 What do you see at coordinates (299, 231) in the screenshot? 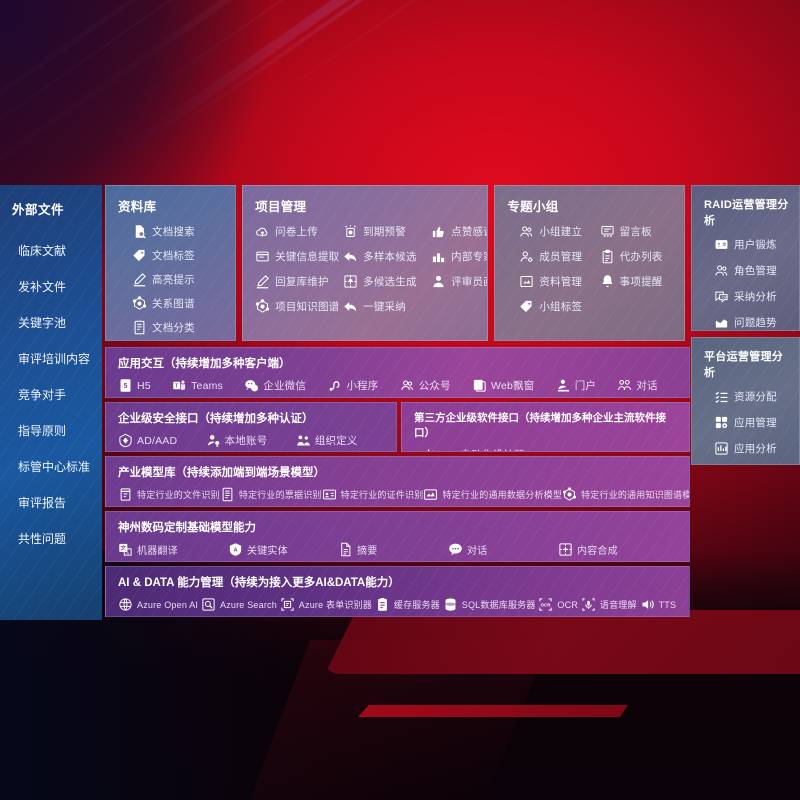
I see `project-item-survey-upload: 问卷上传` at bounding box center [299, 231].